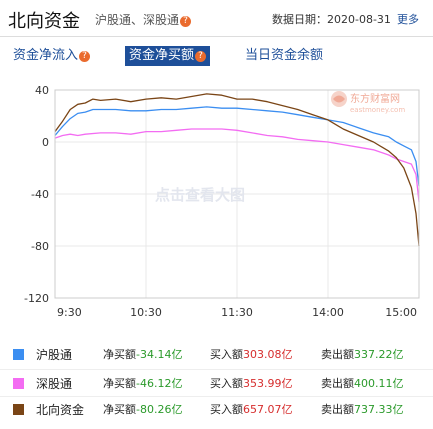 The image size is (433, 429). I want to click on x-tick-label: 11:30, so click(237, 312).